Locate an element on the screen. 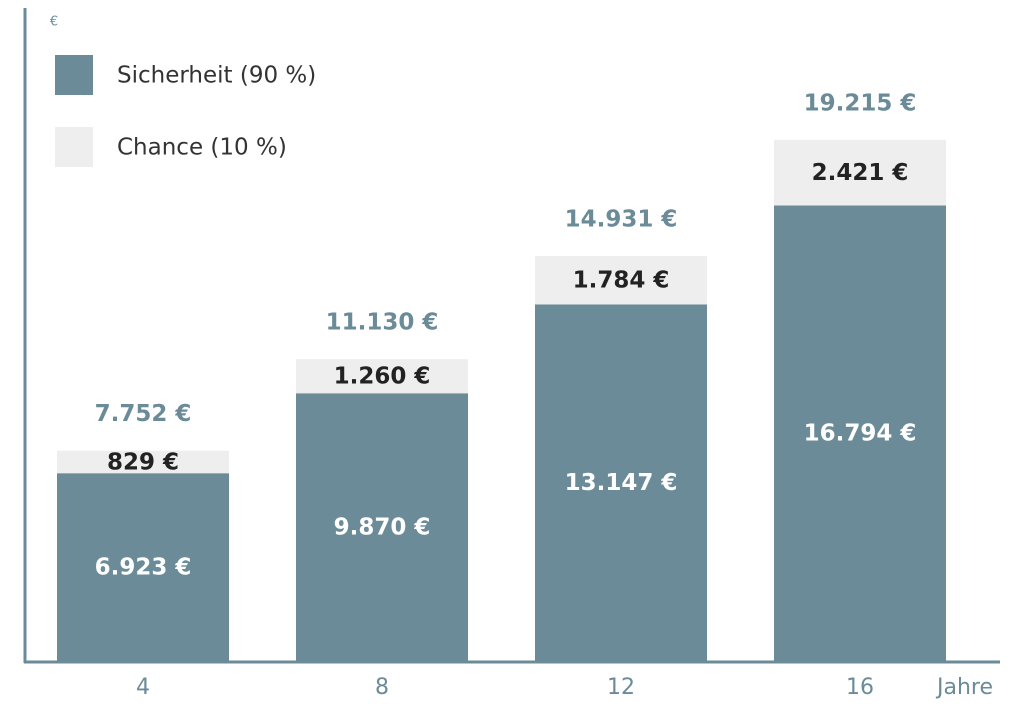  x-tick-label: 12 is located at coordinates (621, 687).